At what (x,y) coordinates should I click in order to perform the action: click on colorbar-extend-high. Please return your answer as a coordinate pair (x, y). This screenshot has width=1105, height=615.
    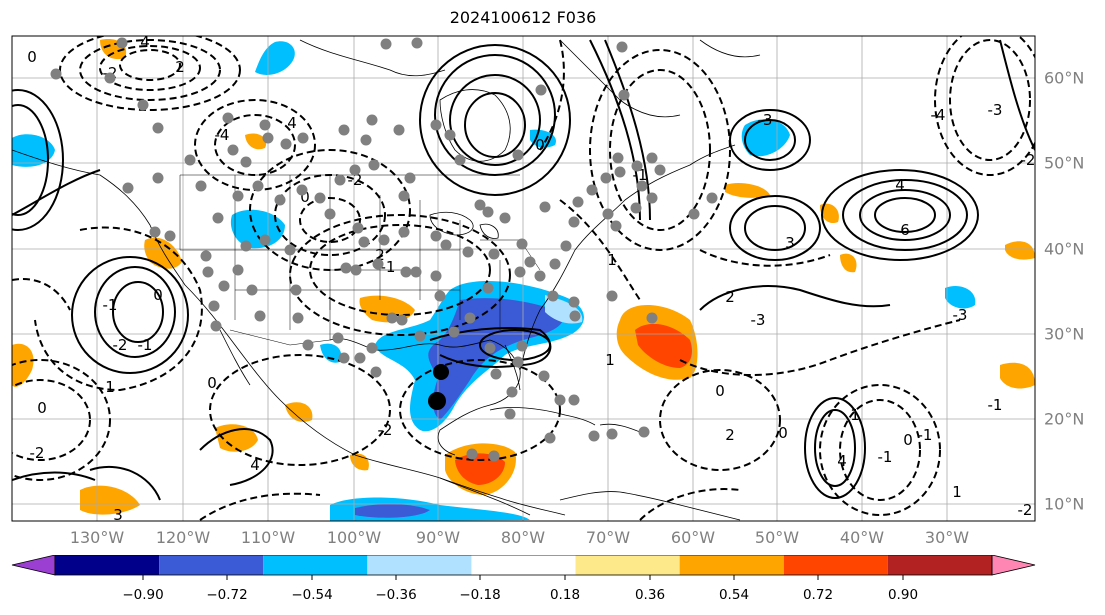
    Looking at the image, I should click on (1013, 565).